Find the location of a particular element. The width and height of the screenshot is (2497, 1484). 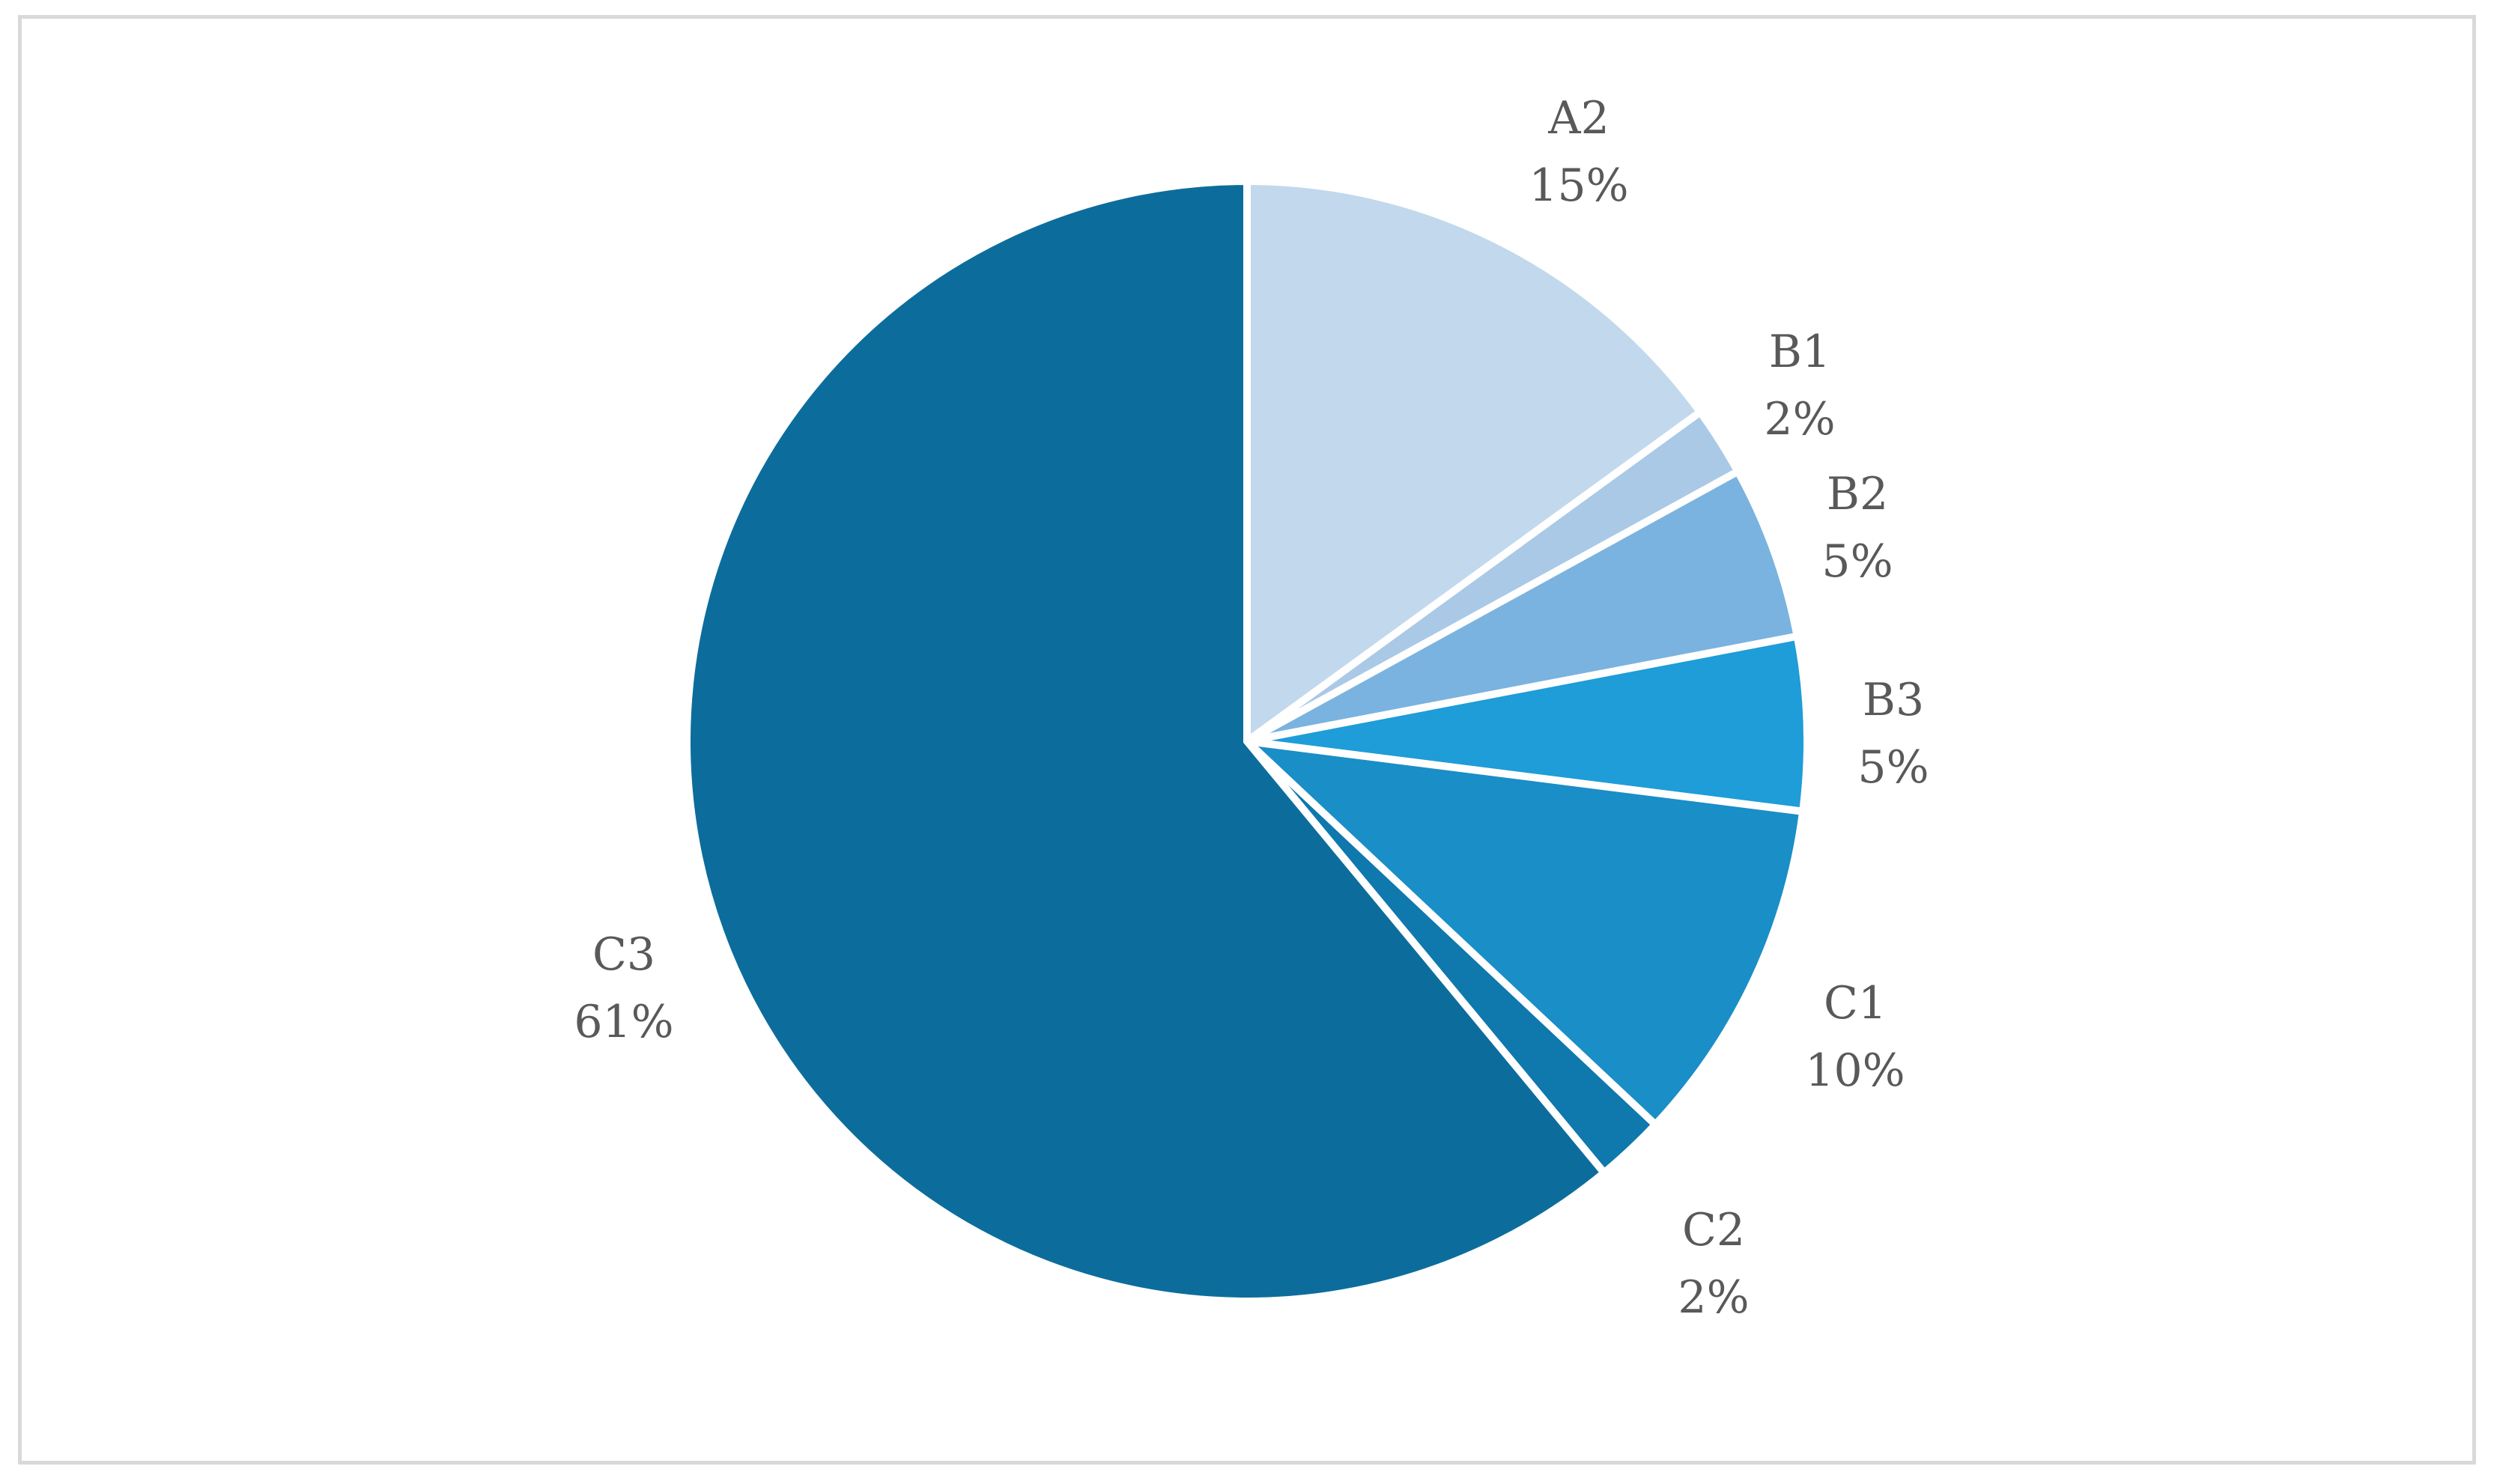

slice-category-label-b1: B1 is located at coordinates (1800, 352).